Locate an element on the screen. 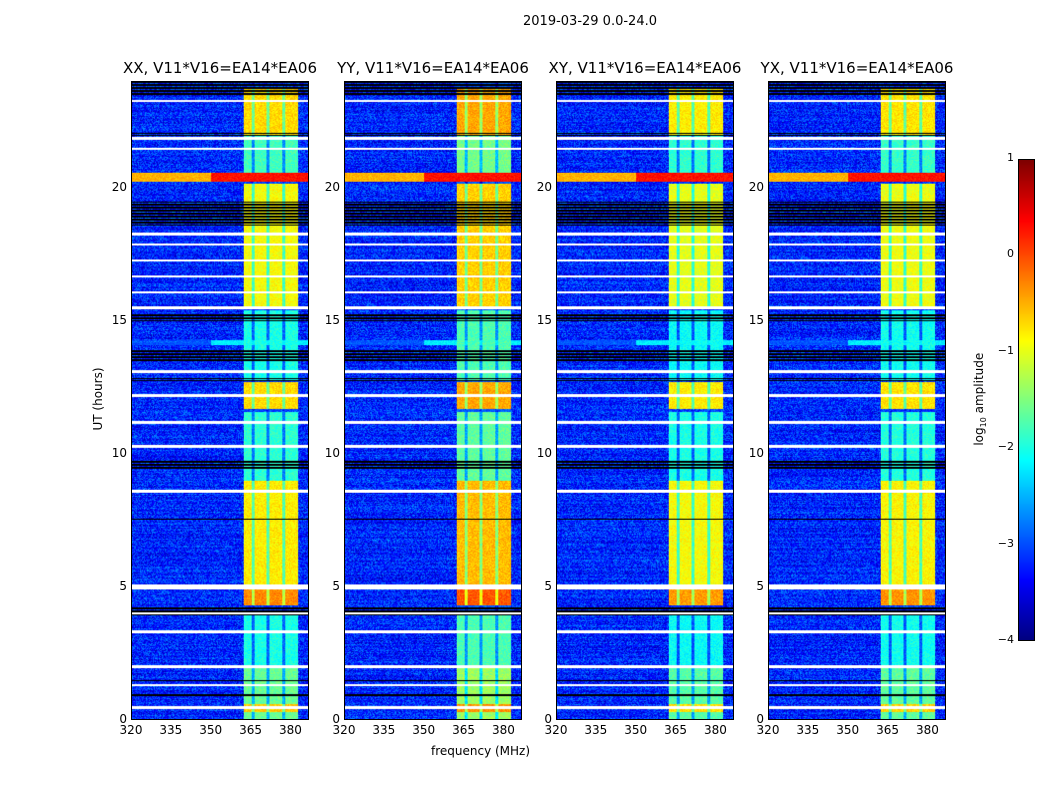 This screenshot has width=1050, height=800. colorbar-label-sub: 10 is located at coordinates (984, 422).